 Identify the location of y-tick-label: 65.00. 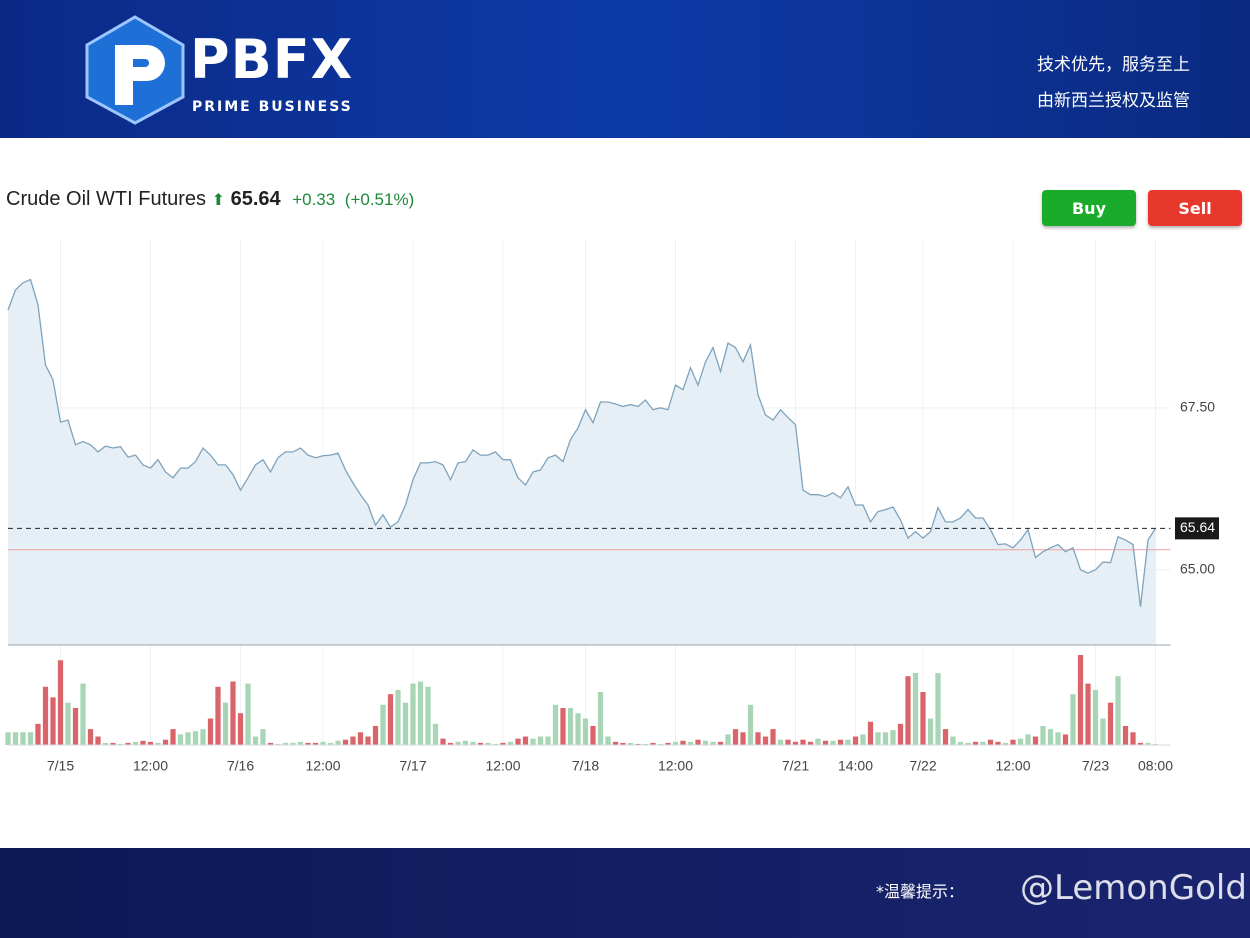
(1197, 569).